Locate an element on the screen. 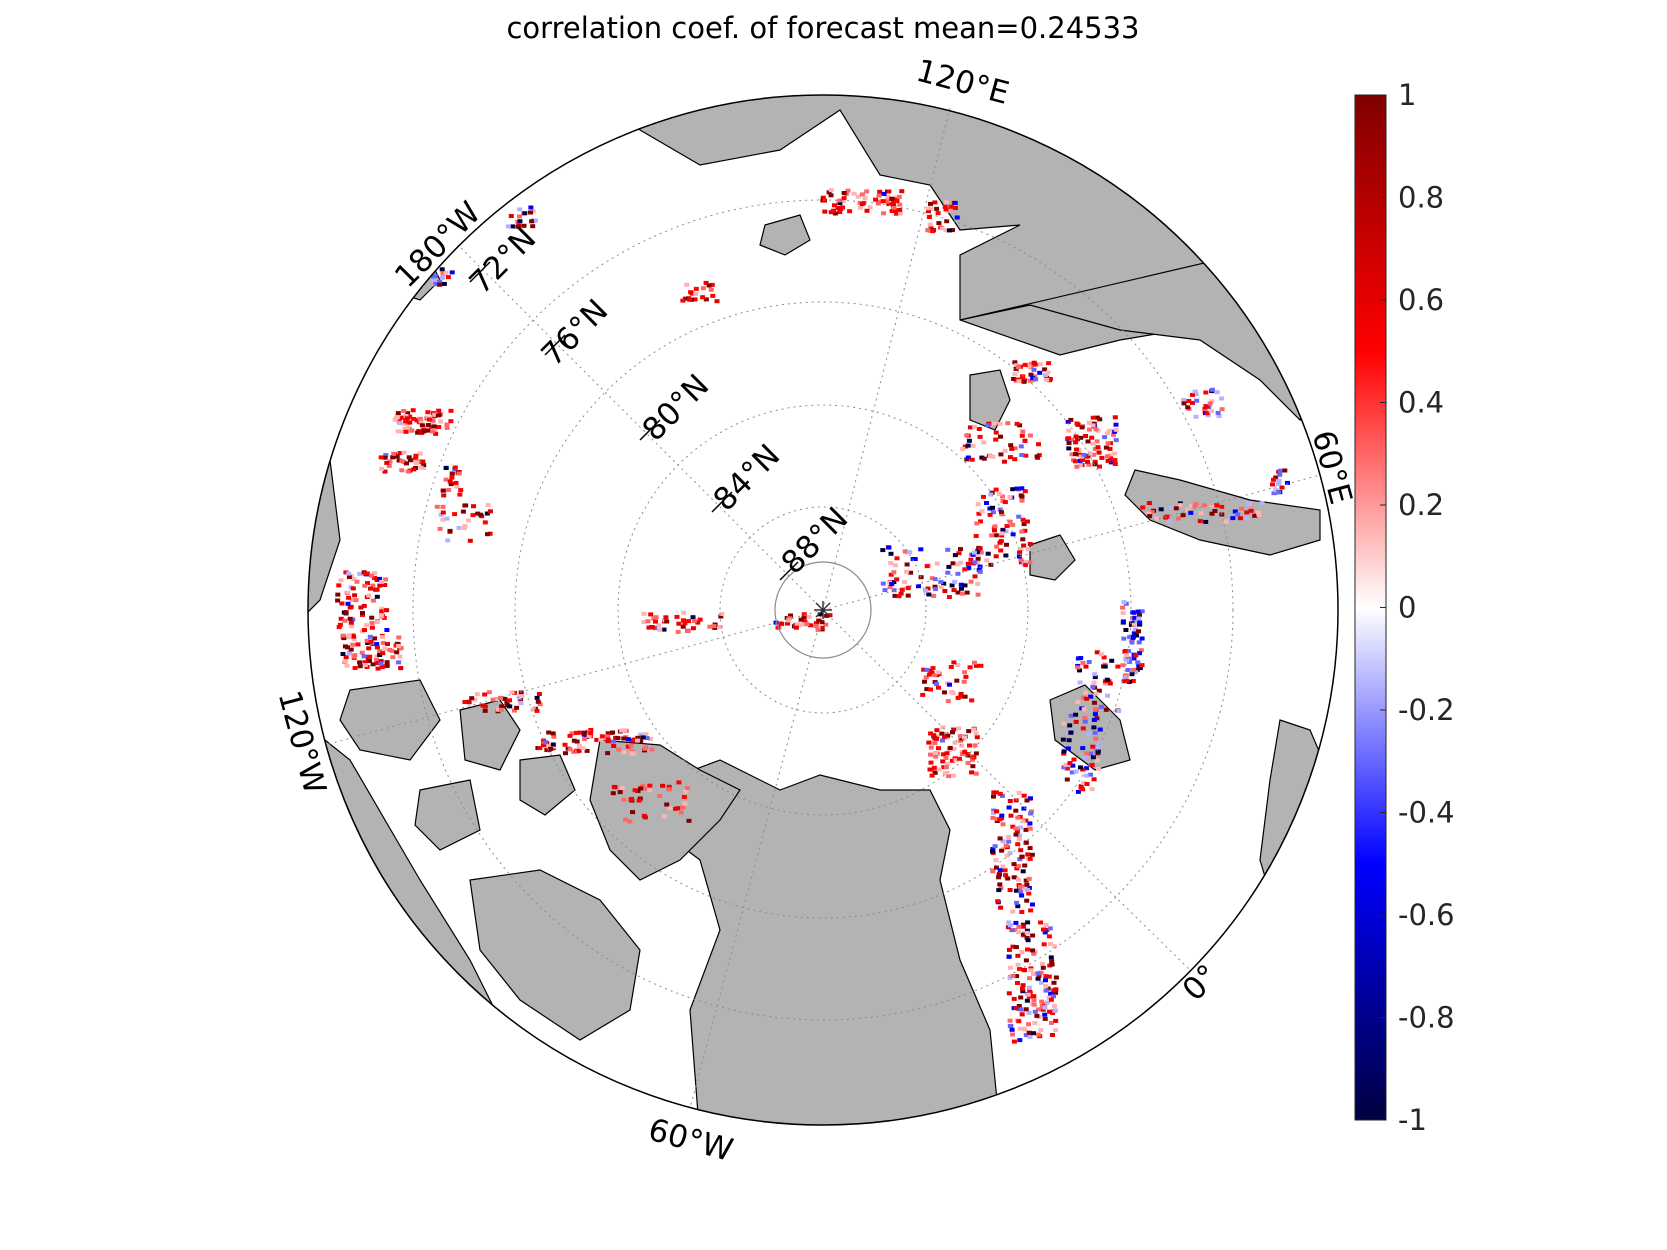 The width and height of the screenshot is (1667, 1250). colorbar-tick-label: 0.2 is located at coordinates (1421, 505).